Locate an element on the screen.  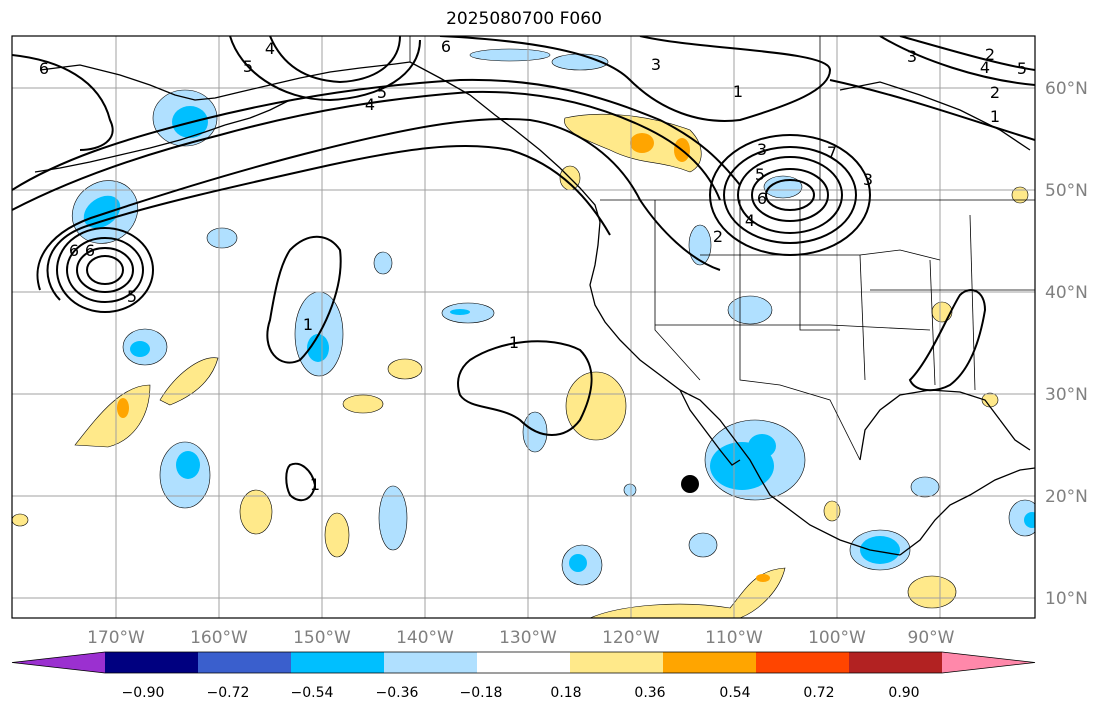
colorbar is located at coordinates (523, 662).